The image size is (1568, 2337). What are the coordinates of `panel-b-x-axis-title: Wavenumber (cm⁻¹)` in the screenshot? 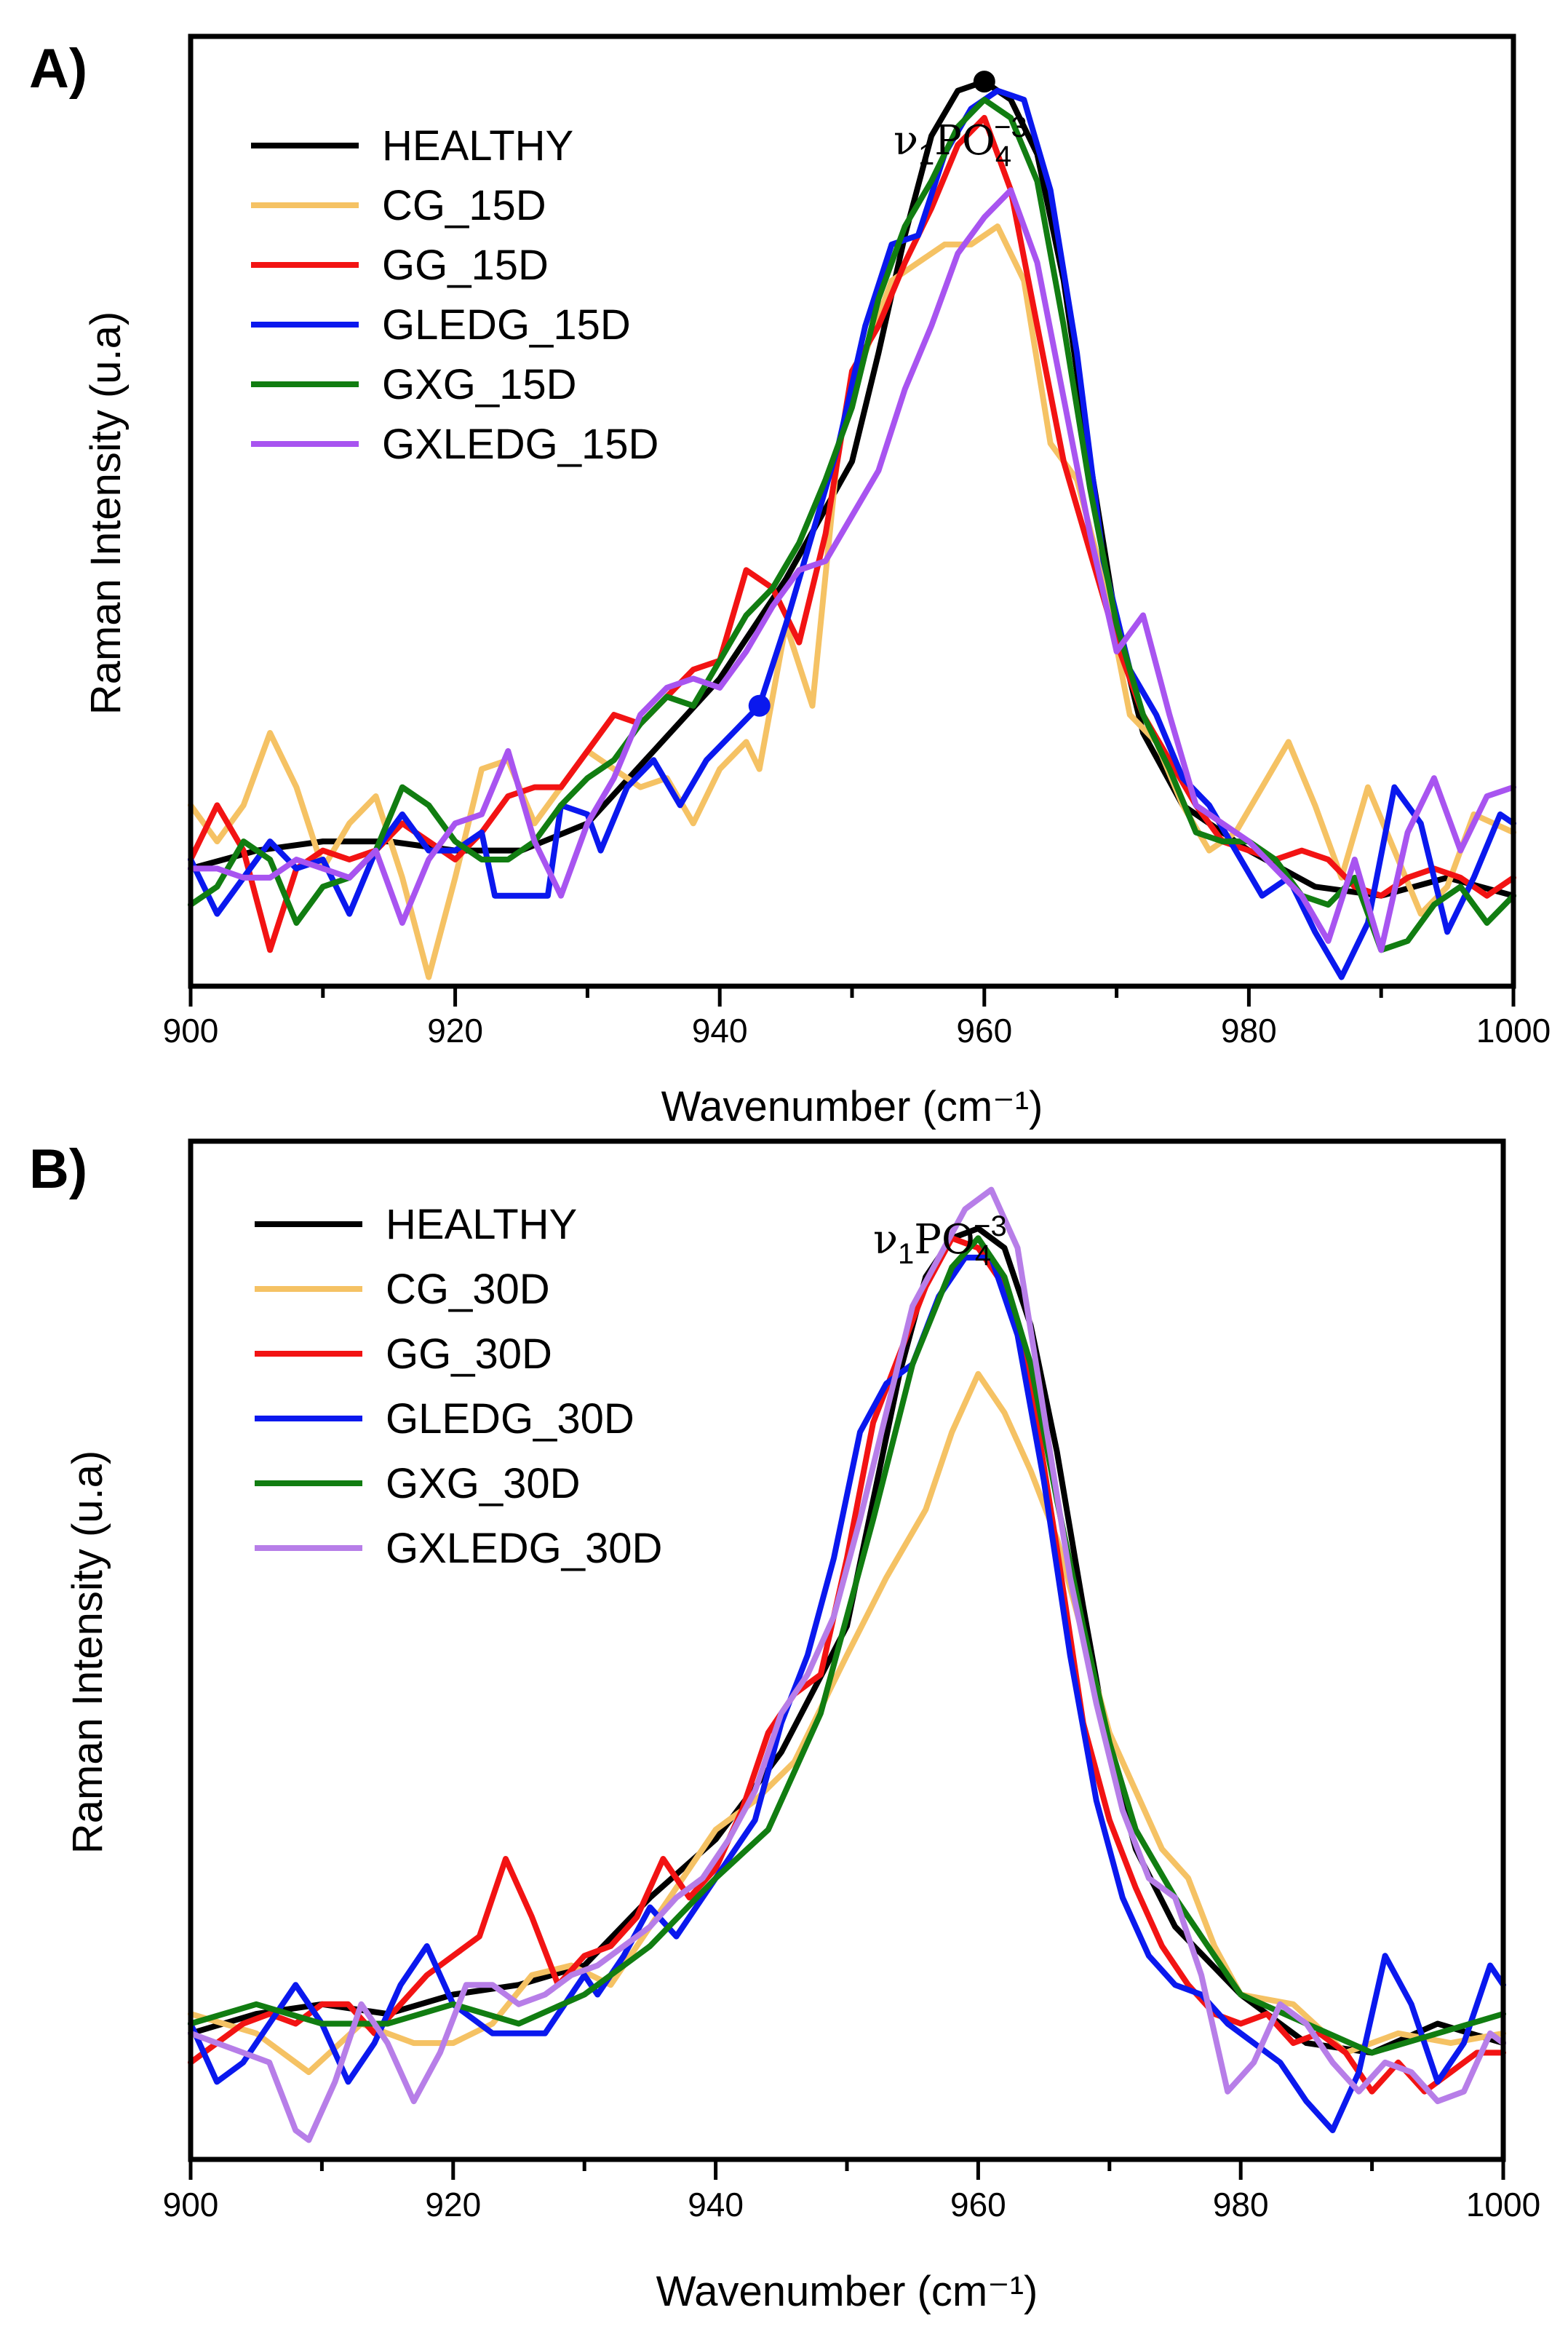 It's located at (847, 2291).